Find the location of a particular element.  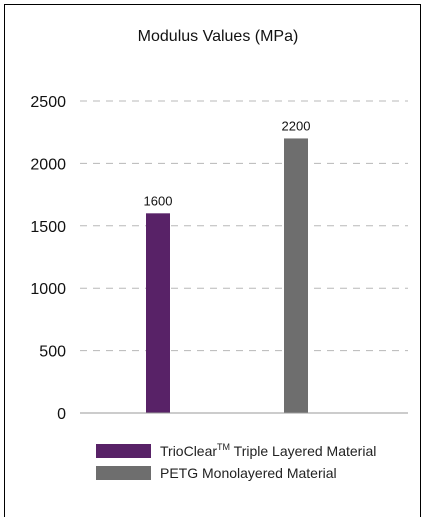

y-tick-label: 1500 is located at coordinates (48, 227).